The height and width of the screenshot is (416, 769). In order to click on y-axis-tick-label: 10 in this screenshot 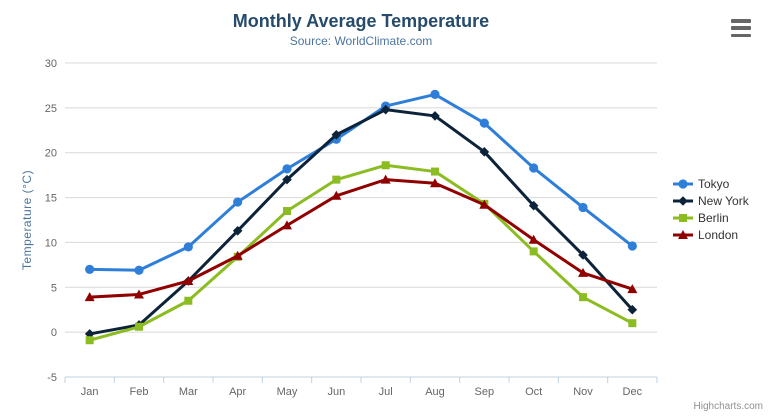, I will do `click(51, 243)`.